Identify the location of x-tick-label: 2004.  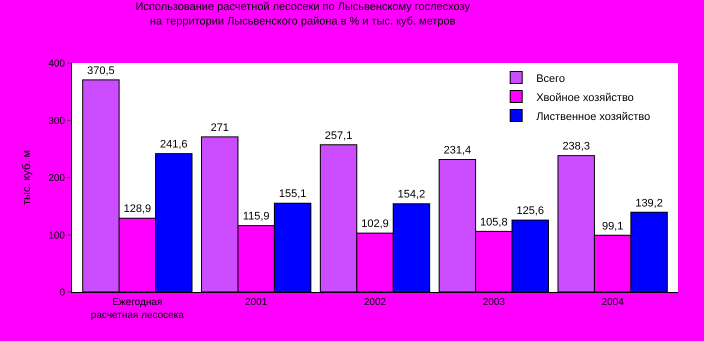
(613, 302).